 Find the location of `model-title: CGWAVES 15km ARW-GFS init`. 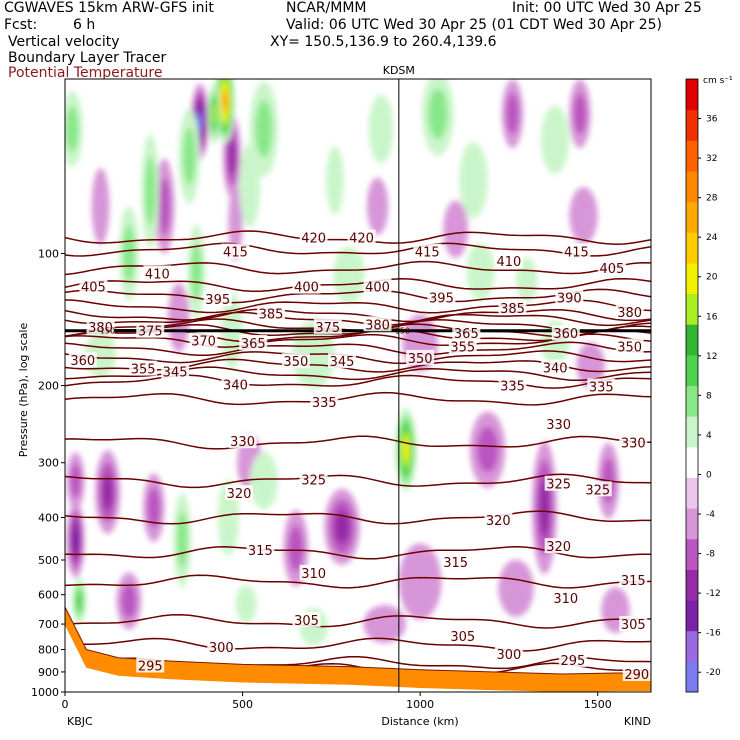

model-title: CGWAVES 15km ARW-GFS init is located at coordinates (109, 8).